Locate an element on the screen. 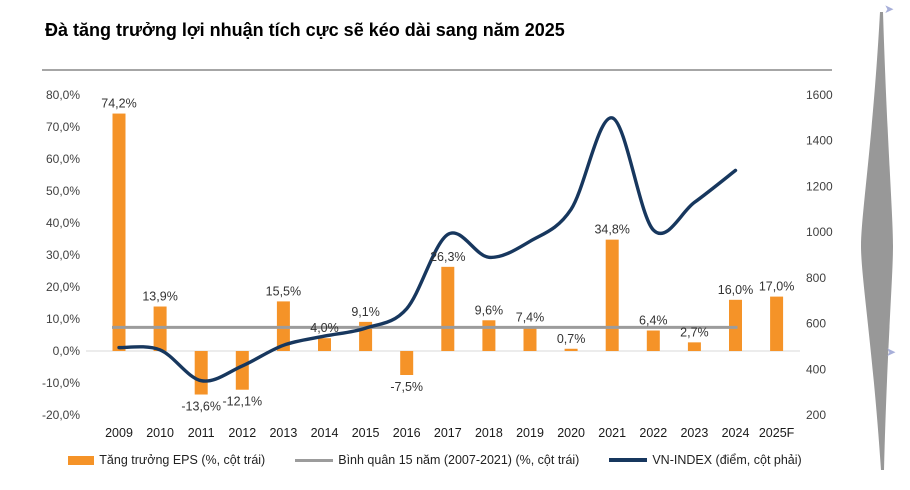  bar-value-label-2018: 9,6% is located at coordinates (489, 310).